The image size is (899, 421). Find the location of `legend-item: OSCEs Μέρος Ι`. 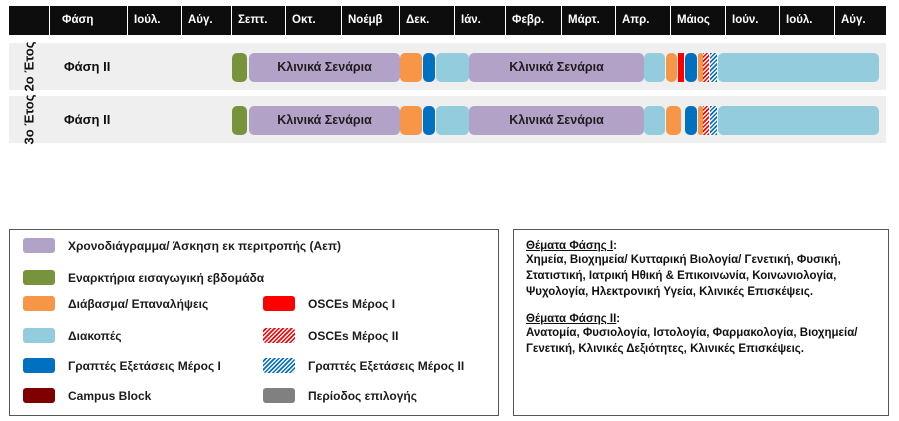

legend-item: OSCEs Μέρος Ι is located at coordinates (329, 303).